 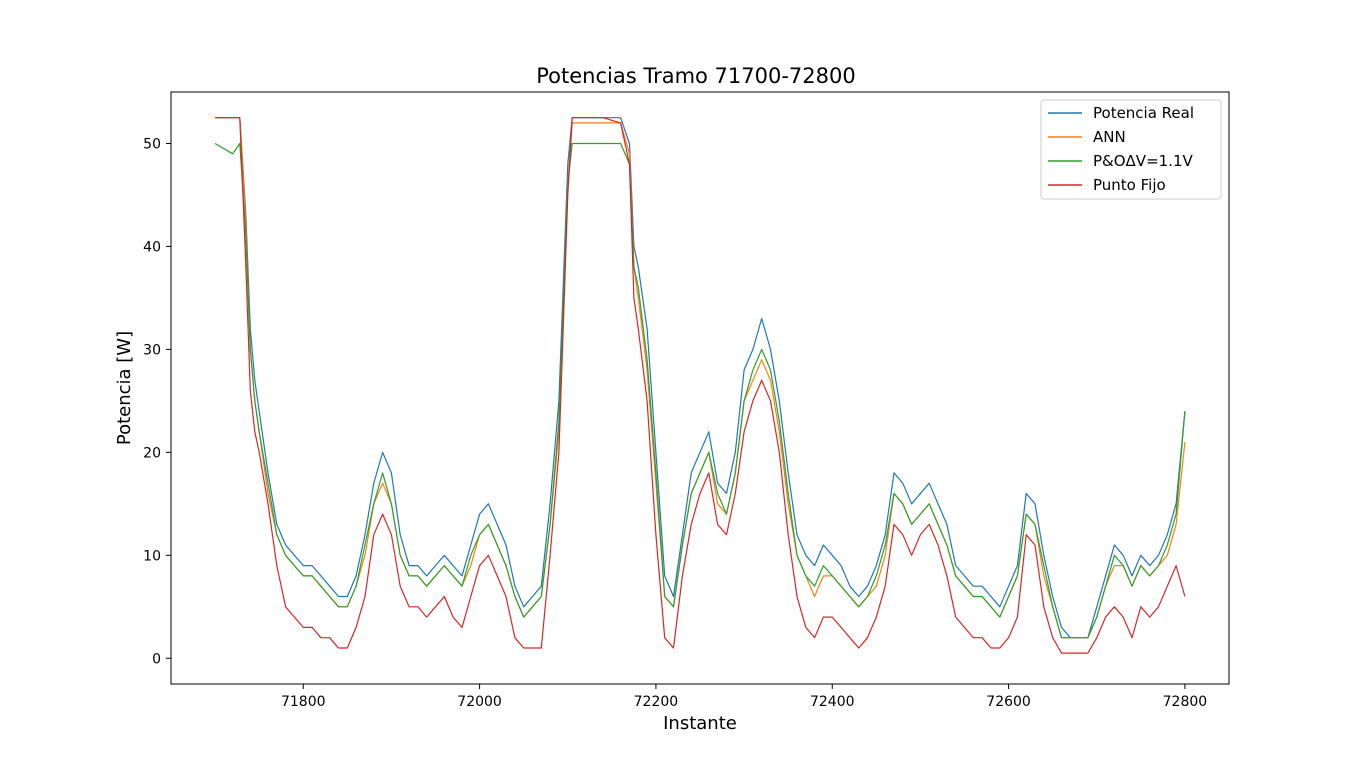 I want to click on x-tick-label: 72400, so click(x=832, y=702).